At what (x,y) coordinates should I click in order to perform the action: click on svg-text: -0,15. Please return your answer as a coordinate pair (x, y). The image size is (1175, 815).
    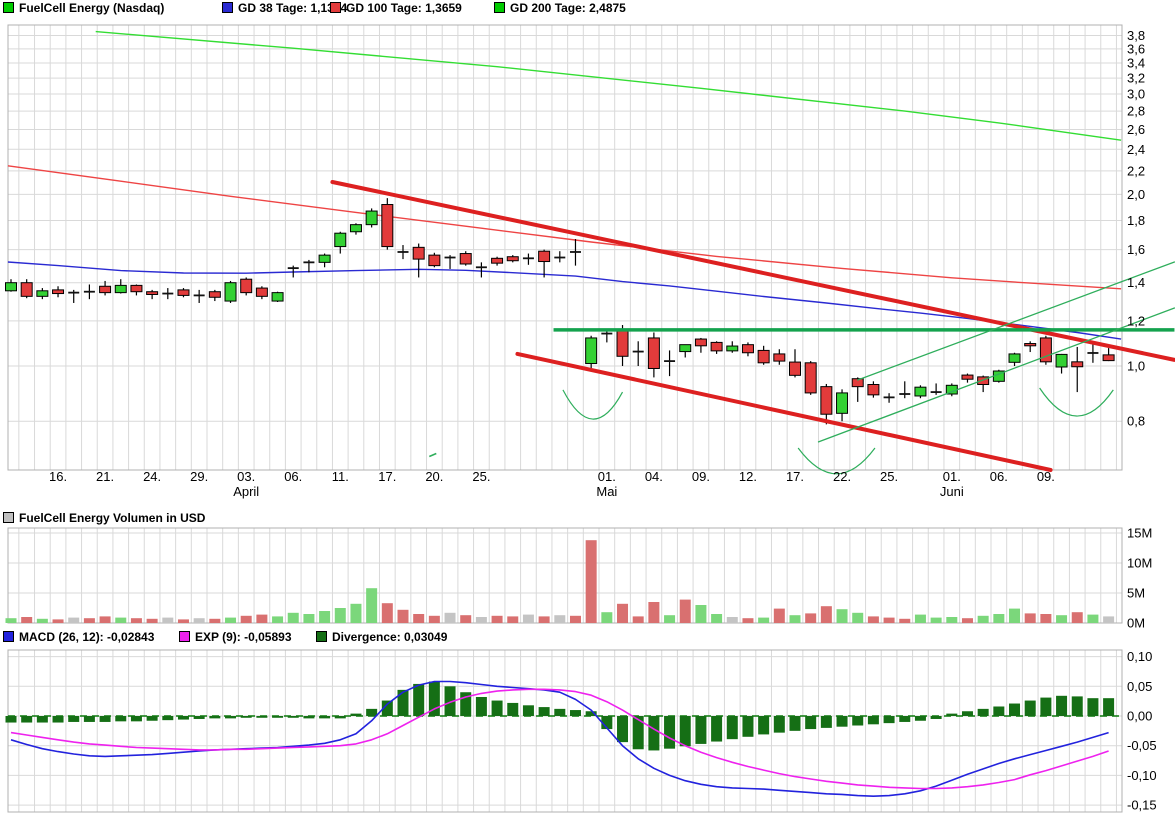
    Looking at the image, I should click on (1142, 805).